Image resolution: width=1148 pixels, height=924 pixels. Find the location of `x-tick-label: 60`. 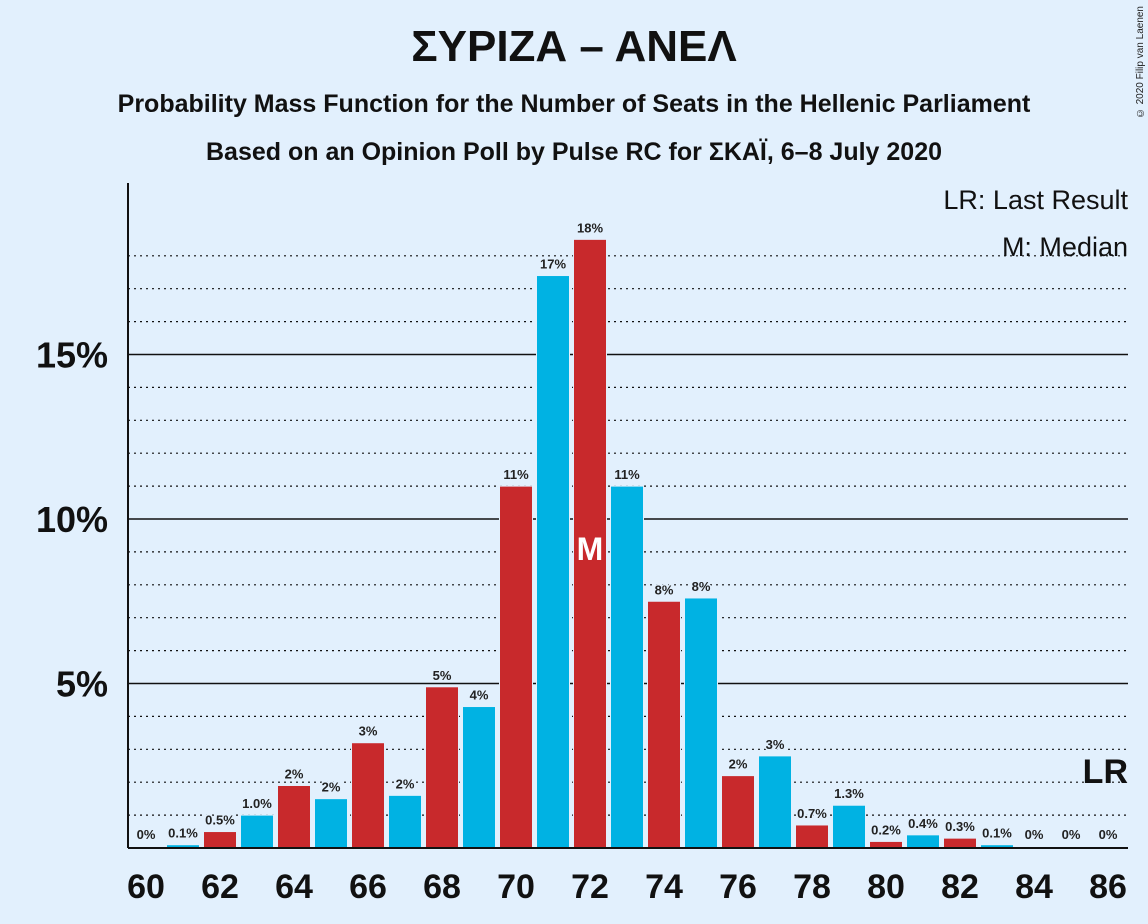

x-tick-label: 60 is located at coordinates (146, 887).